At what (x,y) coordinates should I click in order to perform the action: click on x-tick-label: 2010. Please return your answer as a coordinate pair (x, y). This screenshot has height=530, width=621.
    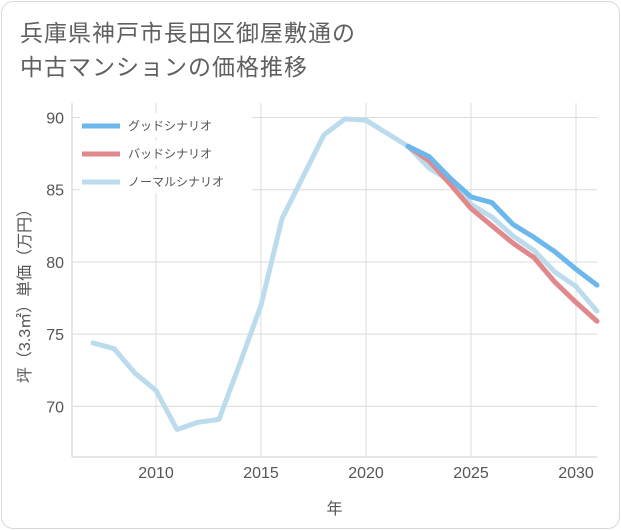
    Looking at the image, I should click on (156, 473).